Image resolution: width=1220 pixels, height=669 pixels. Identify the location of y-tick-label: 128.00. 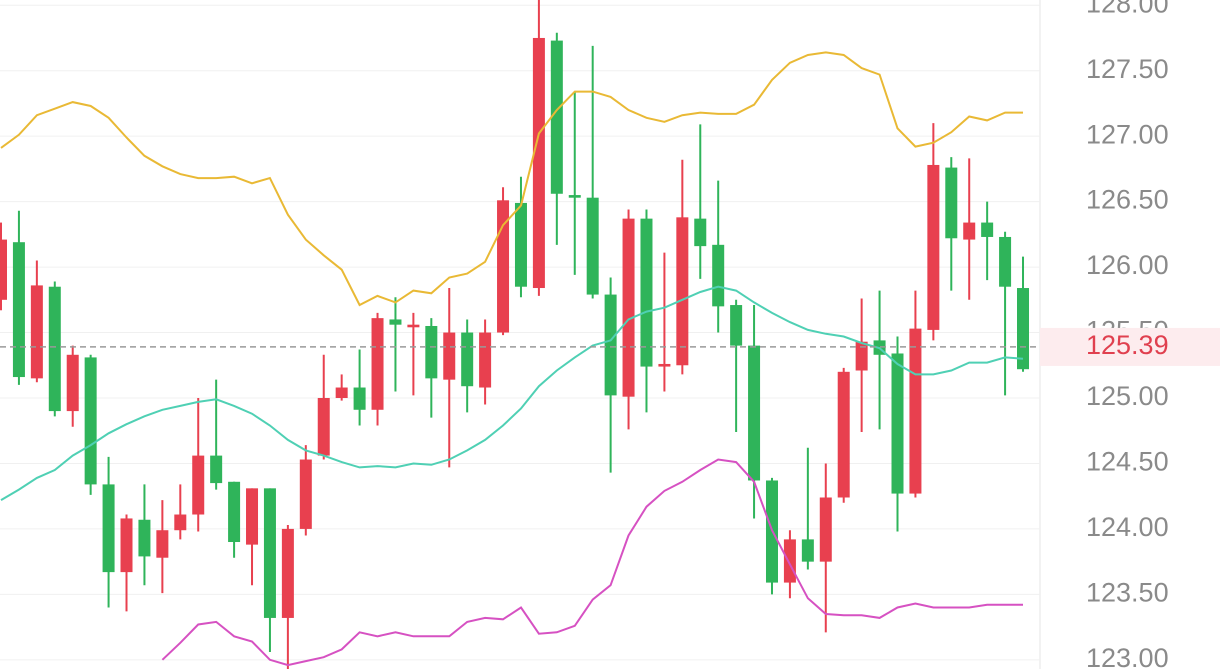
(1127, 9).